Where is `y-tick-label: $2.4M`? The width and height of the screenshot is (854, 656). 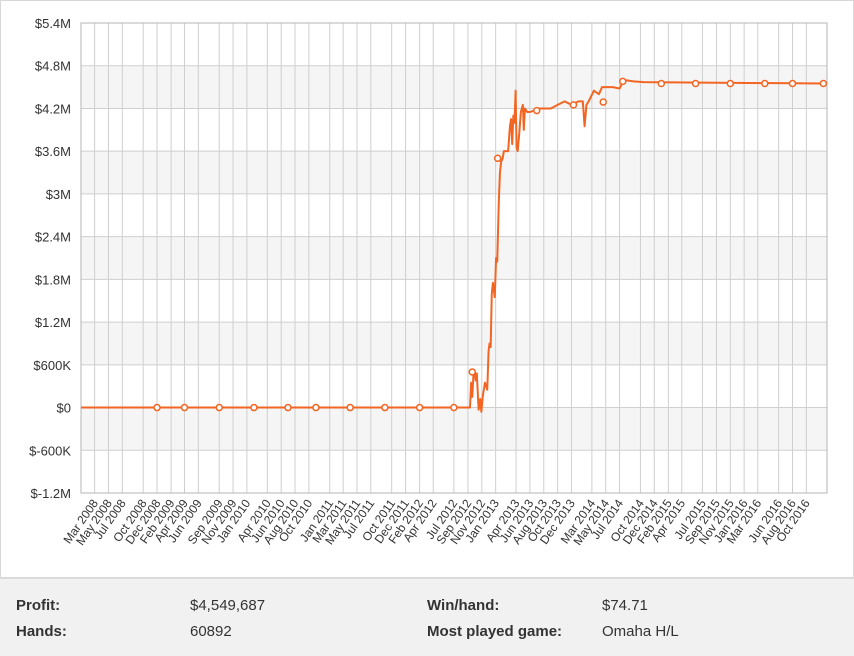 y-tick-label: $2.4M is located at coordinates (53, 237).